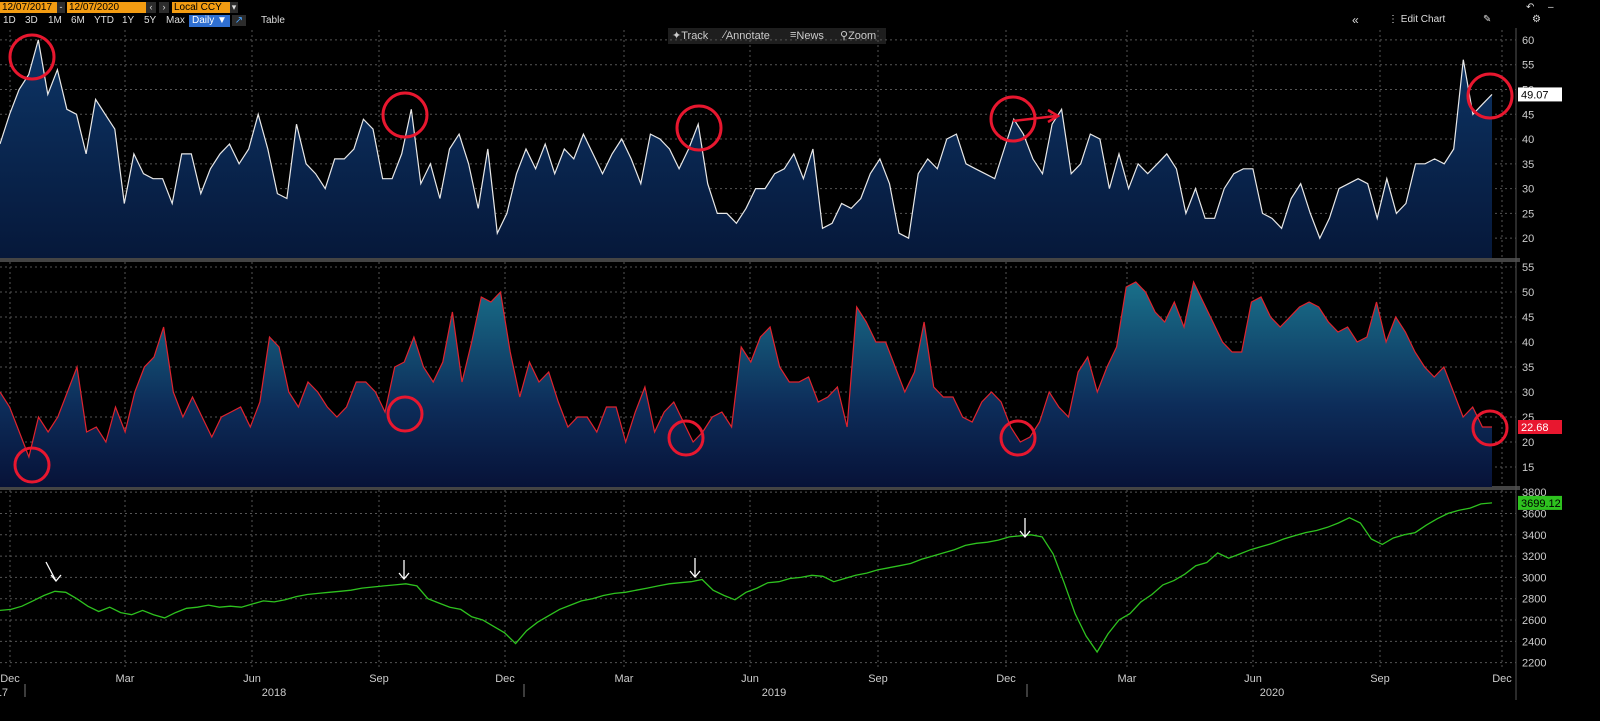 The height and width of the screenshot is (721, 1600). I want to click on y-tick-label: 25, so click(1528, 214).